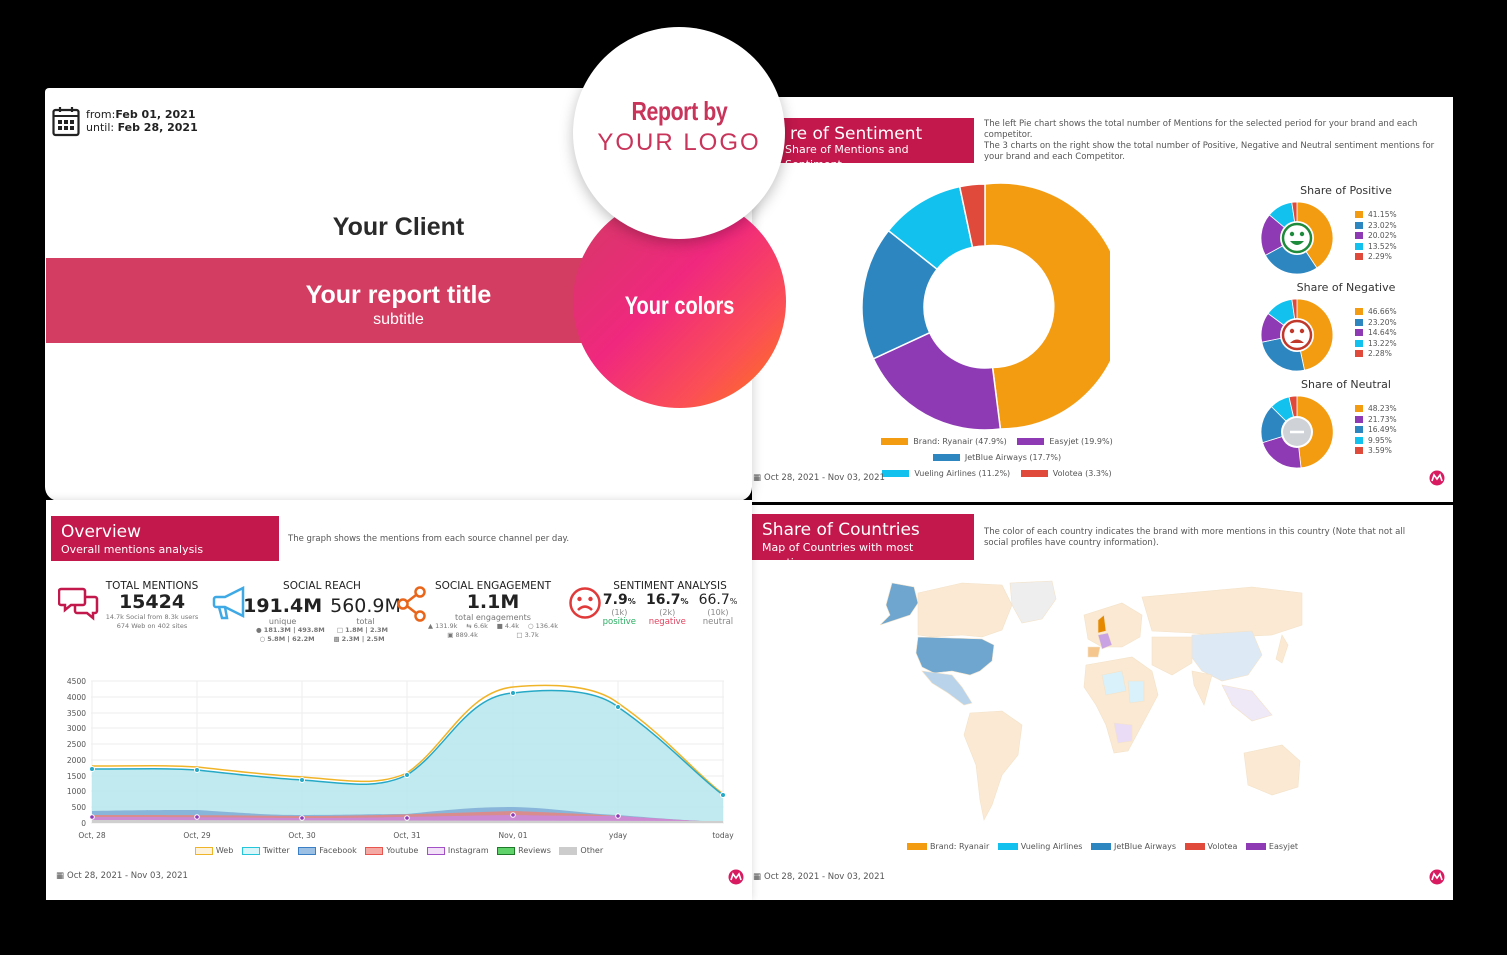  Describe the element at coordinates (83, 823) in the screenshot. I see `svg-text: 0` at that location.